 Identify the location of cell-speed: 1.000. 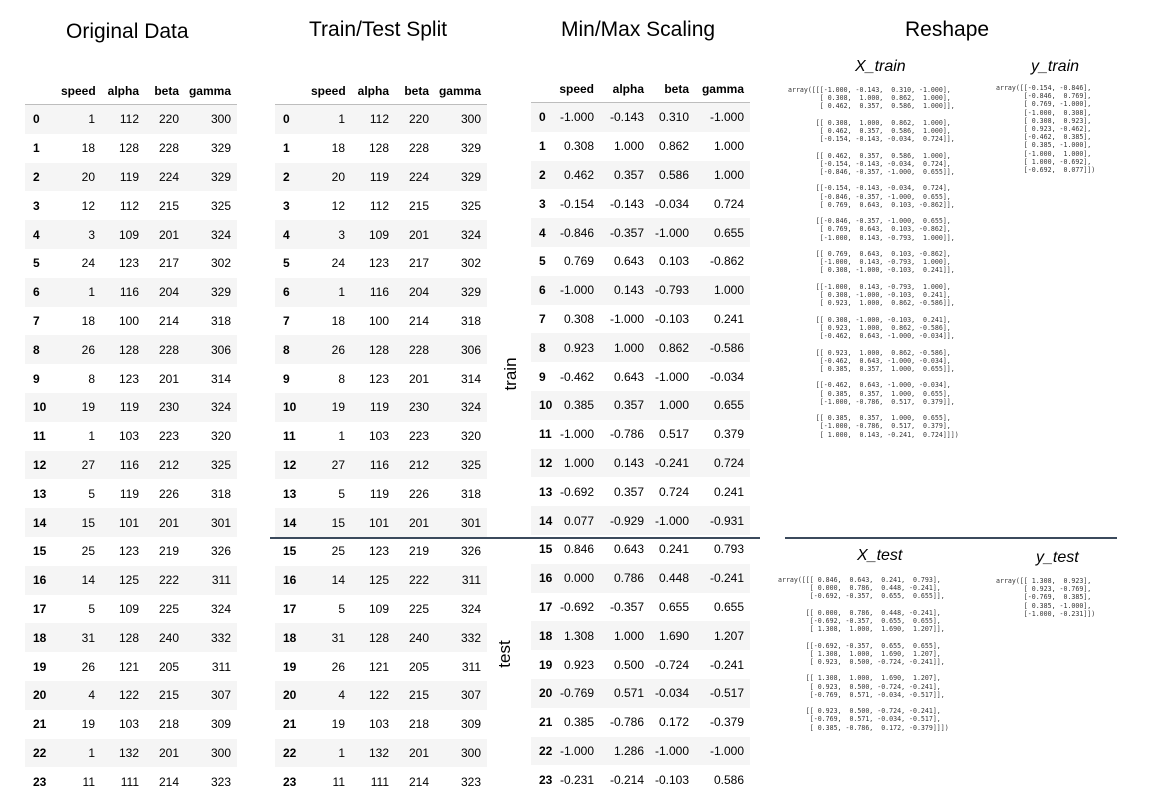
(578, 462).